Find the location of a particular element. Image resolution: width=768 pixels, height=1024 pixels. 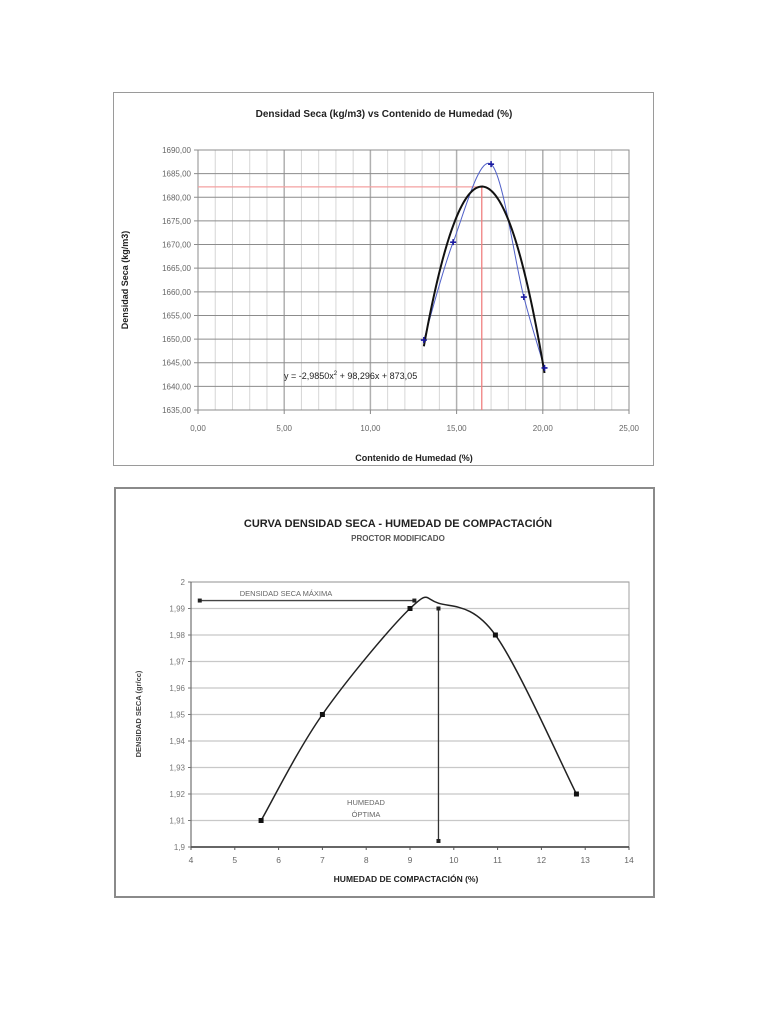

chart1-trend-equation: y = -2,9850x2 + 98,296x + 873,05 is located at coordinates (350, 376).